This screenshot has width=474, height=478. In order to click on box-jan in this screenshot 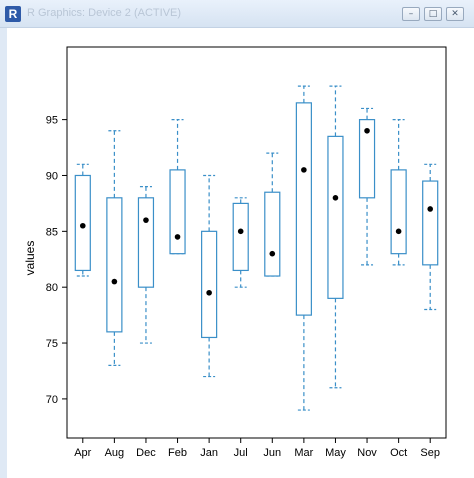, I will do `click(209, 276)`.